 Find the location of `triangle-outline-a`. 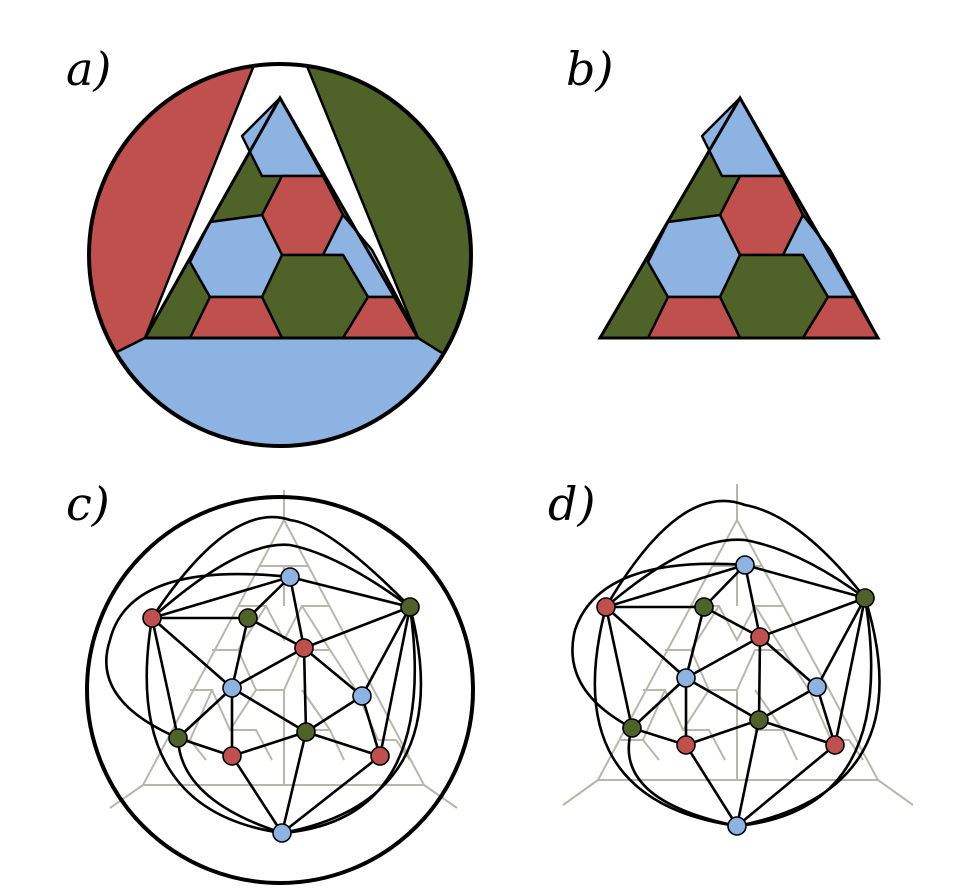

triangle-outline-a is located at coordinates (281, 217).